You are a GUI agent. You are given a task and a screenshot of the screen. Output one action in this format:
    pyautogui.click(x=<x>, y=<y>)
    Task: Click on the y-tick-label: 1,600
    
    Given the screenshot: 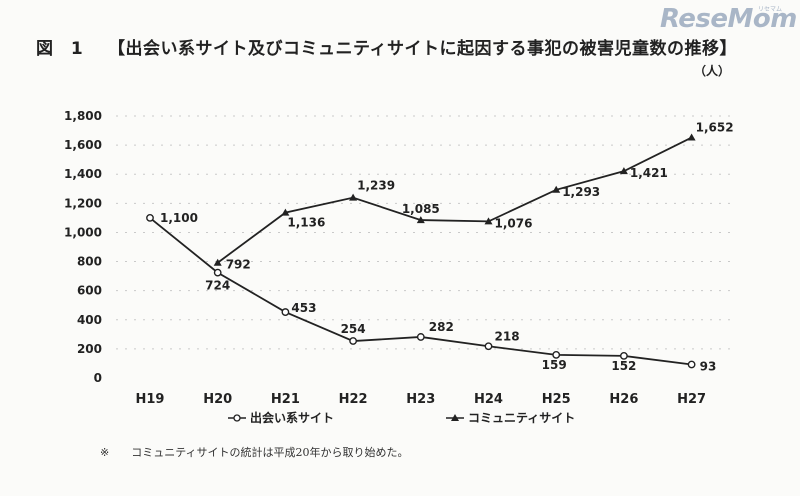 What is the action you would take?
    pyautogui.click(x=83, y=145)
    